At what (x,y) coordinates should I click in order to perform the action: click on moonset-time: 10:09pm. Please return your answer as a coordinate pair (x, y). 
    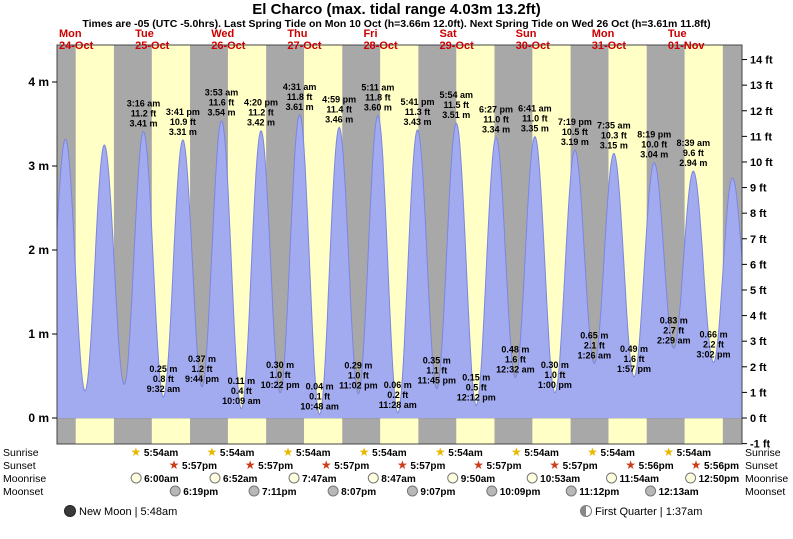
    Looking at the image, I should click on (520, 492).